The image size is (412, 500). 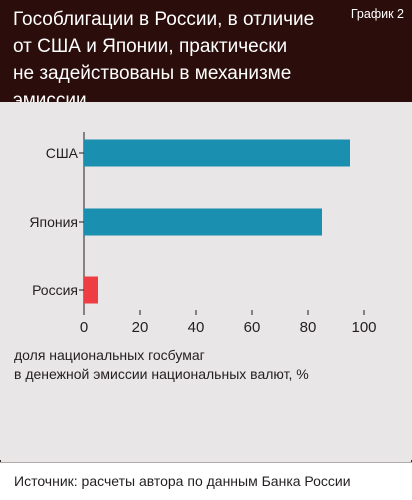 What do you see at coordinates (161, 374) in the screenshot?
I see `x-axis-label-line: в денежной эмиссии национальных валют, %` at bounding box center [161, 374].